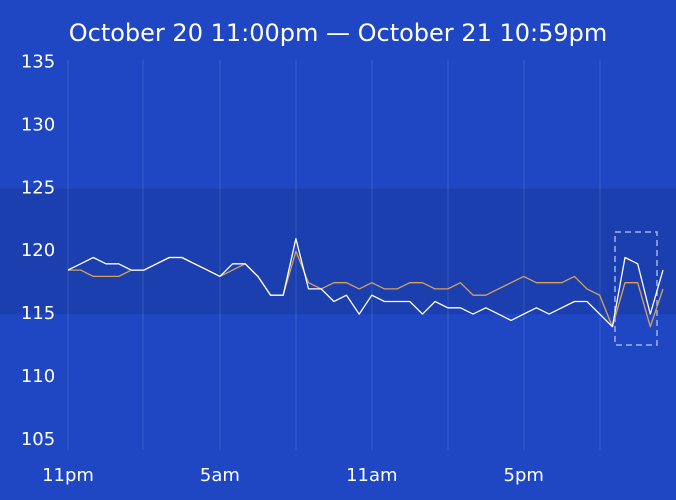  What do you see at coordinates (524, 475) in the screenshot?
I see `x-tick-label: 5pm` at bounding box center [524, 475].